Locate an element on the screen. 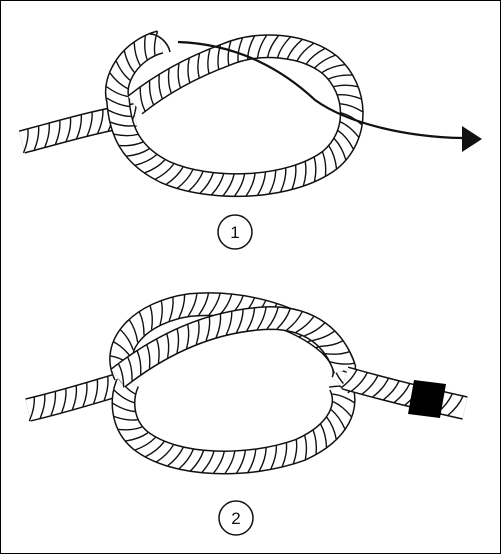  arrow-head-icon is located at coordinates (472, 139).